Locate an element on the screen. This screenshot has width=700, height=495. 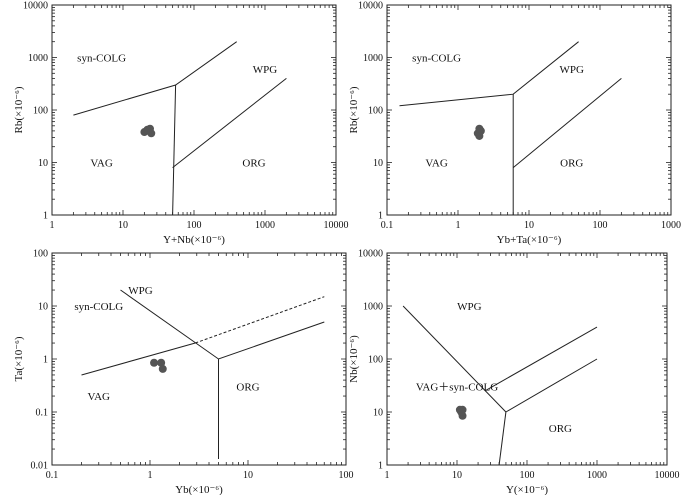
field-label: VAG＋syn-COLG is located at coordinates (457, 388).